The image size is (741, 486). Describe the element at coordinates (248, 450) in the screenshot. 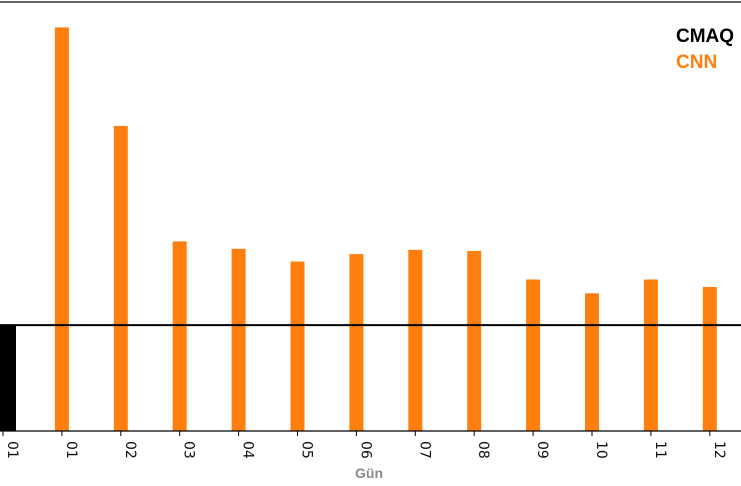

I see `x-tick-label-4: 04` at that location.